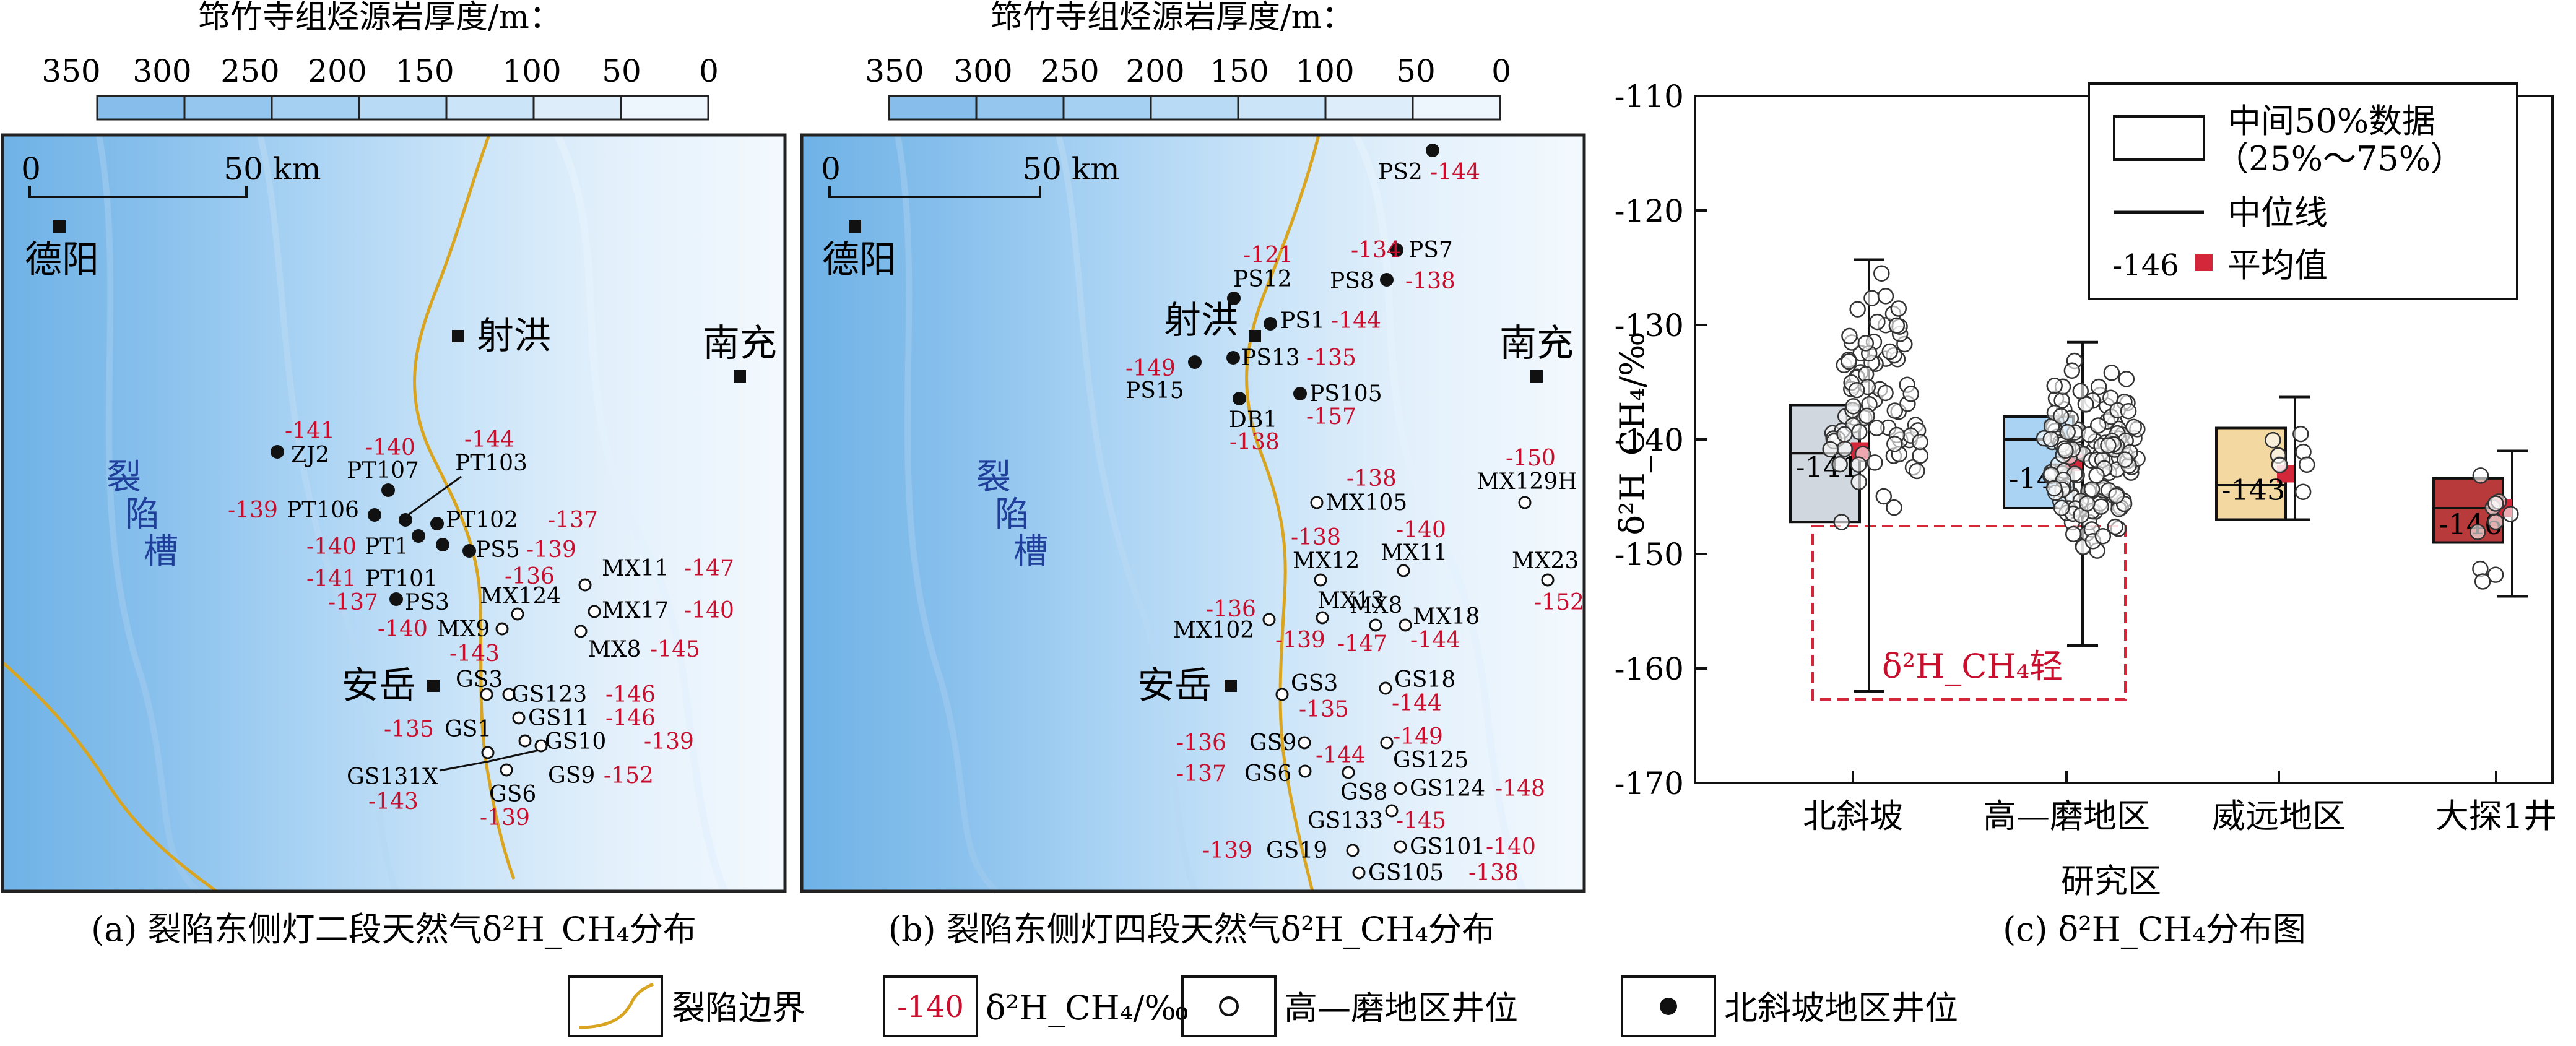 This screenshot has width=2576, height=1046. Describe the element at coordinates (549, 694) in the screenshot. I see `well-label: GS123` at that location.